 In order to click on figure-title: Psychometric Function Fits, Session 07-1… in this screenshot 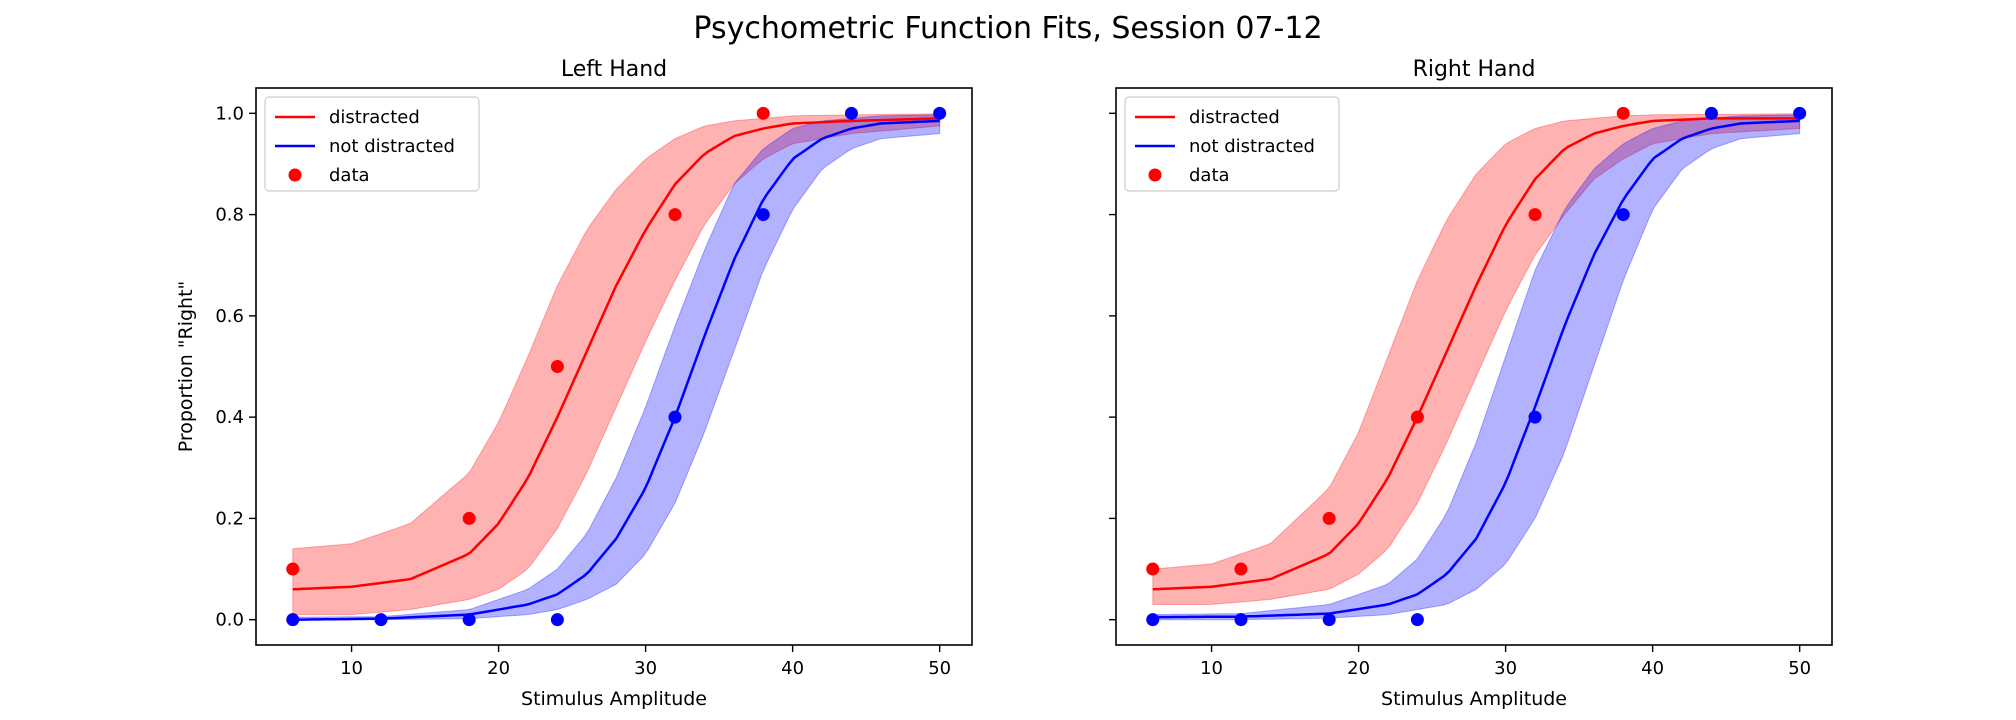, I will do `click(1007, 28)`.